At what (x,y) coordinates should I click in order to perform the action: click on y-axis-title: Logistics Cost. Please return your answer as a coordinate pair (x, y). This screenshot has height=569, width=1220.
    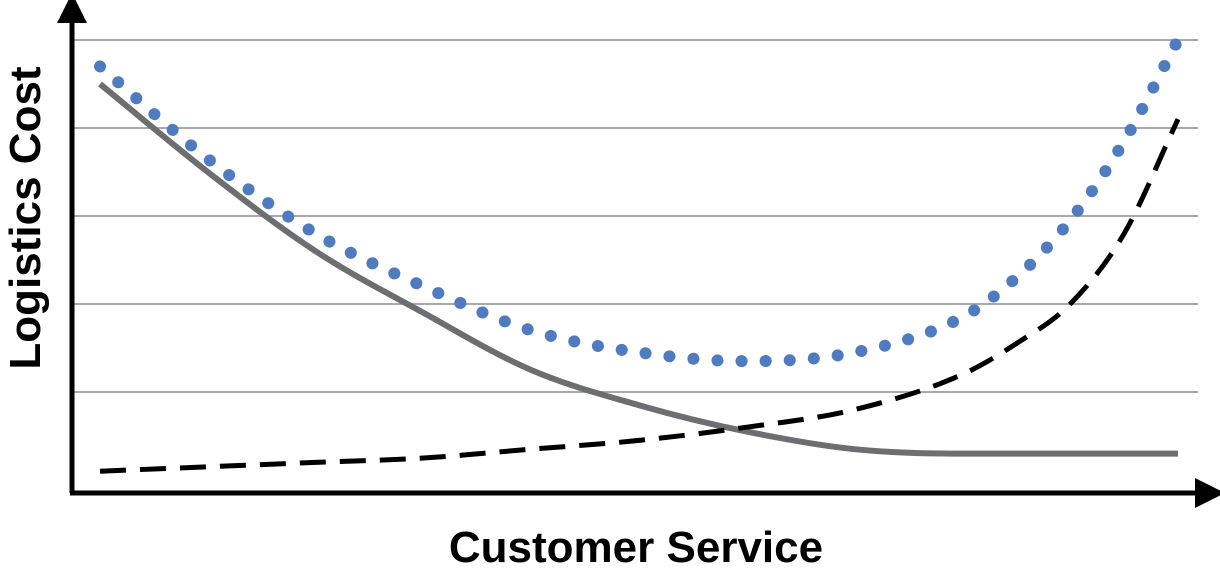
    Looking at the image, I should click on (25, 217).